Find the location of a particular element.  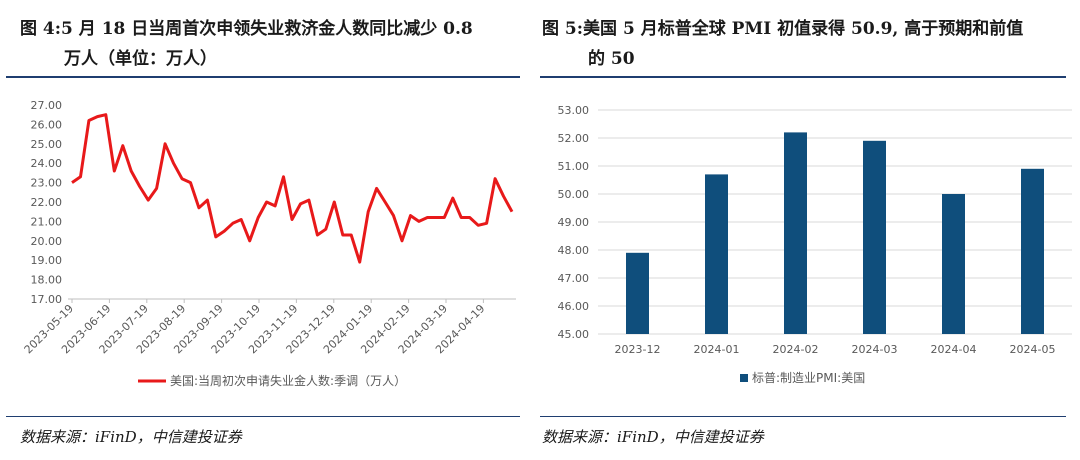

x-tick-label: 2024-05 is located at coordinates (1033, 349).